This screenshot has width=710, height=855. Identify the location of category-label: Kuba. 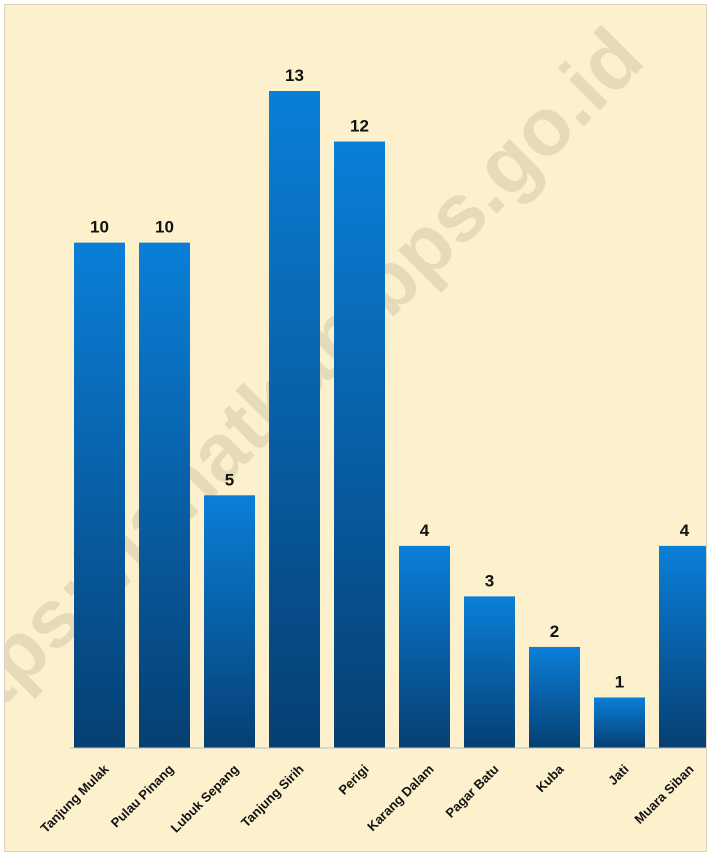
(550, 778).